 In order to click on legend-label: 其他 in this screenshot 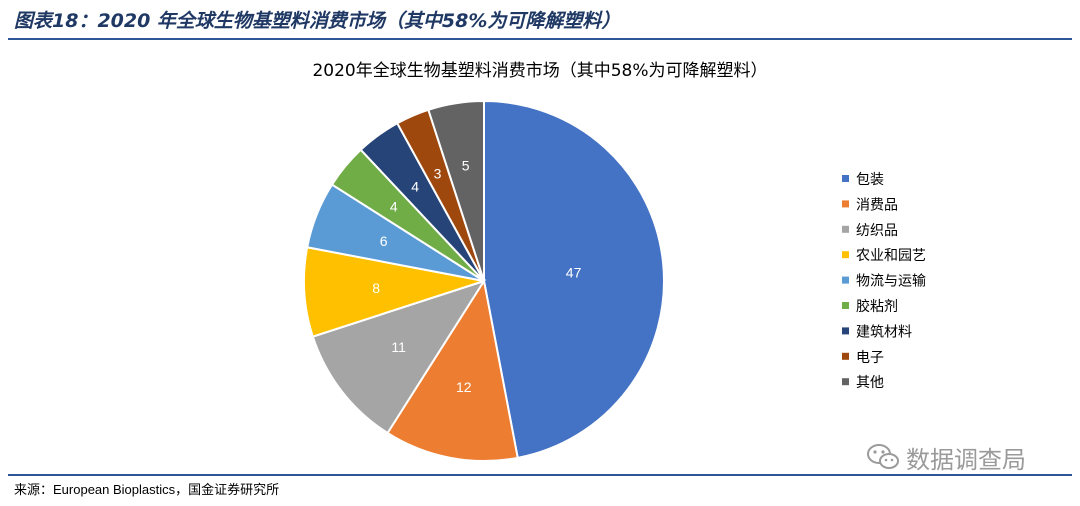, I will do `click(870, 383)`.